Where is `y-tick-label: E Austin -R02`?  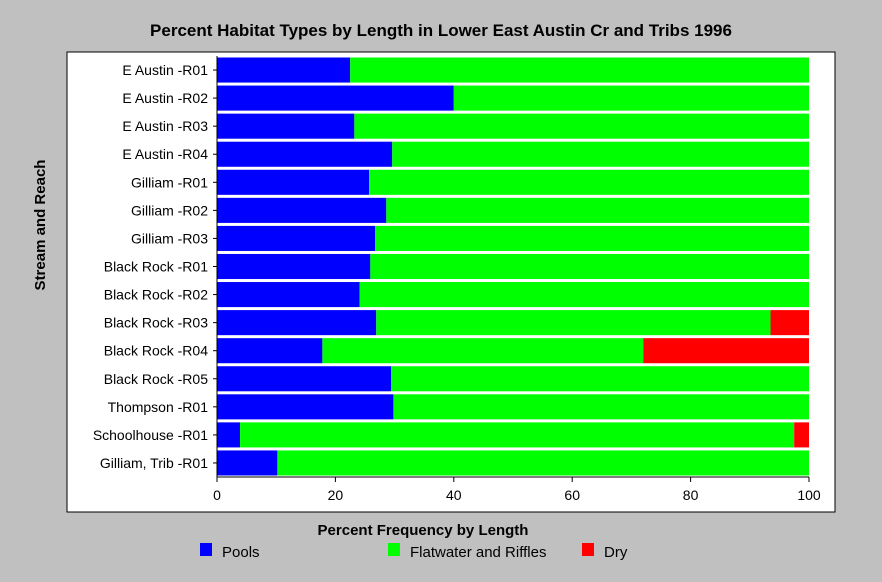 y-tick-label: E Austin -R02 is located at coordinates (165, 98).